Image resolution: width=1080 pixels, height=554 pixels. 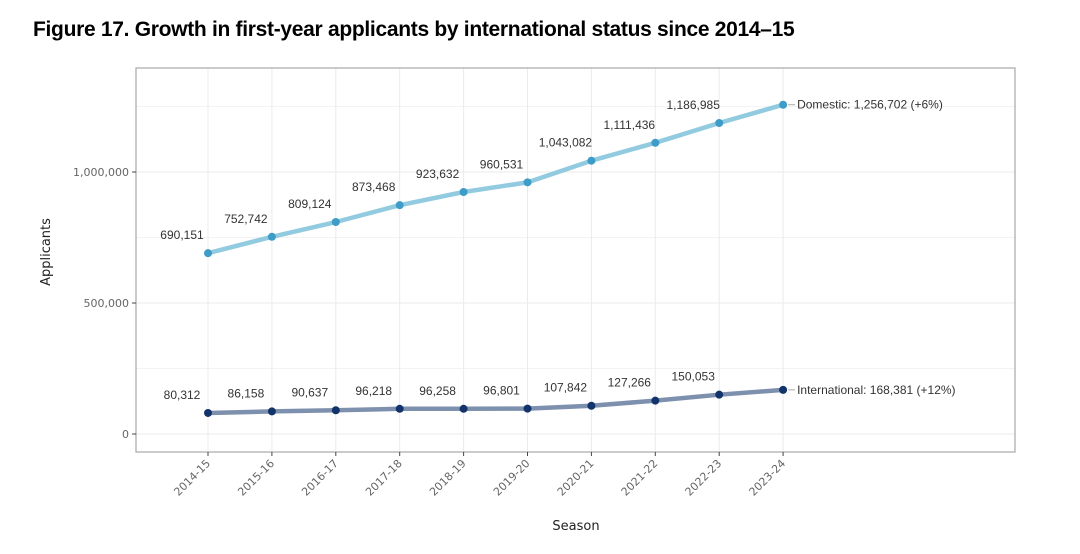 What do you see at coordinates (575, 526) in the screenshot?
I see `x-axis-title: Season` at bounding box center [575, 526].